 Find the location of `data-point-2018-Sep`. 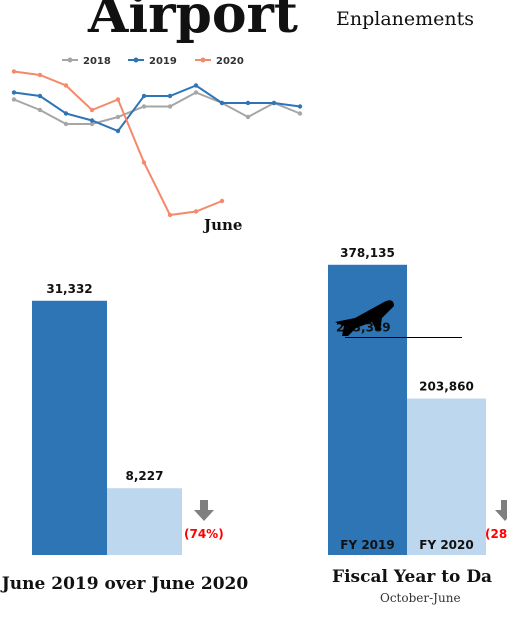

data-point-2018-Sep is located at coordinates (66, 124).